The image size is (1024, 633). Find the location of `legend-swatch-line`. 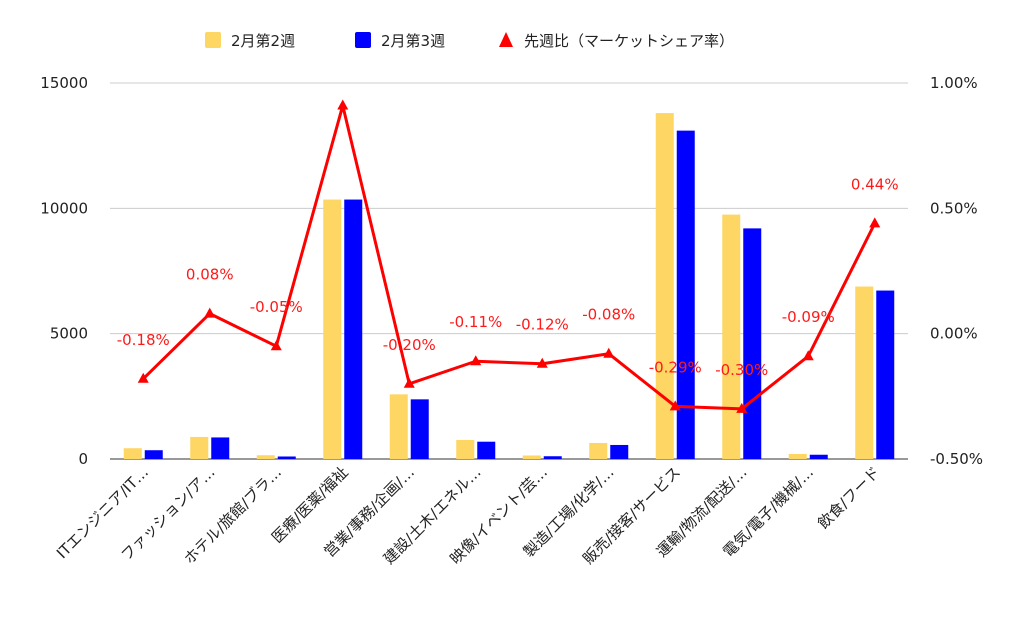

legend-swatch-line is located at coordinates (506, 39).